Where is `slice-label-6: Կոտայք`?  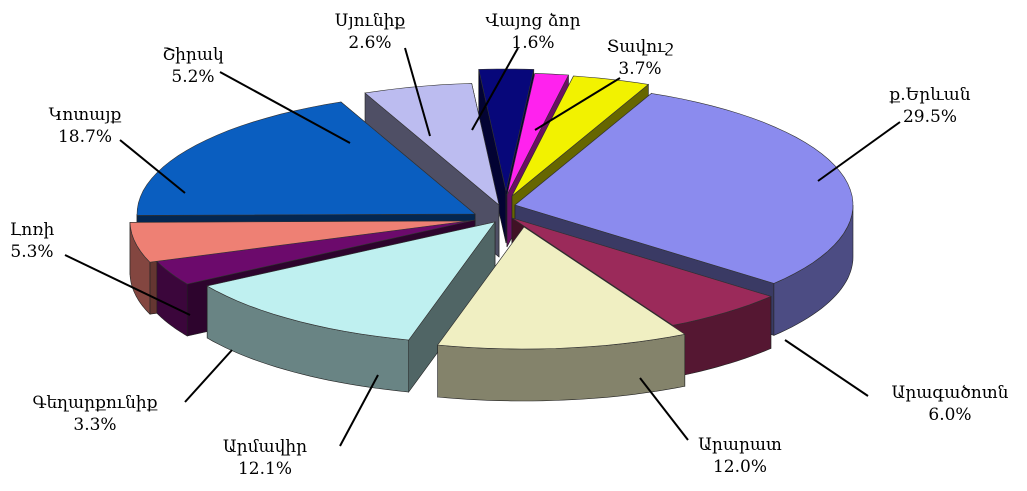
slice-label-6: Կոտայք is located at coordinates (85, 115).